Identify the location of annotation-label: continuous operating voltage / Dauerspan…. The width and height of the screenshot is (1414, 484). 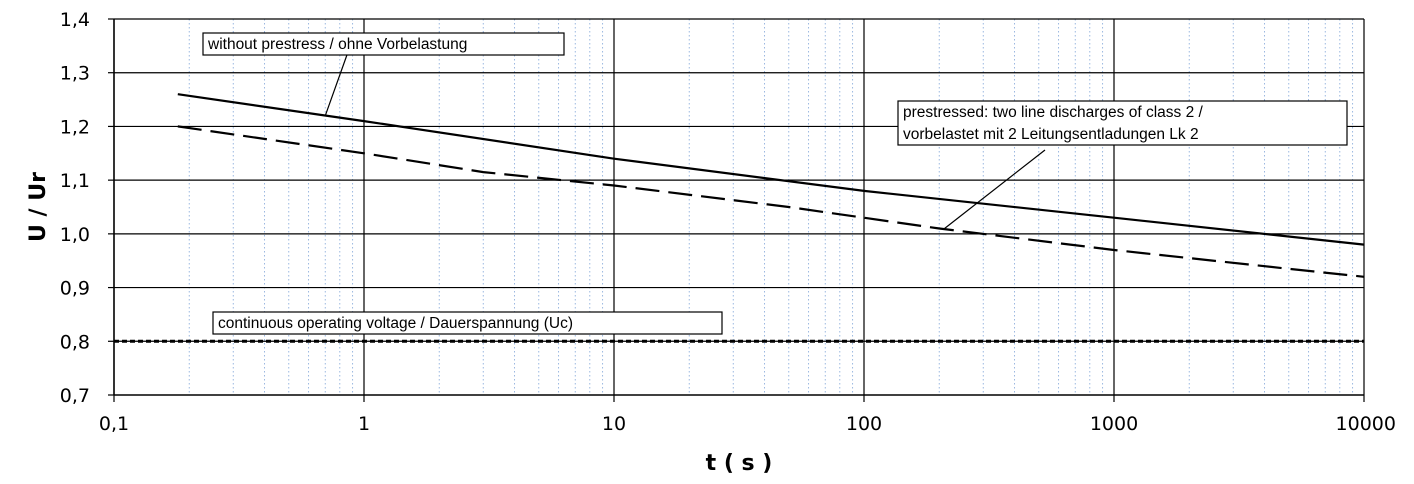
(395, 323).